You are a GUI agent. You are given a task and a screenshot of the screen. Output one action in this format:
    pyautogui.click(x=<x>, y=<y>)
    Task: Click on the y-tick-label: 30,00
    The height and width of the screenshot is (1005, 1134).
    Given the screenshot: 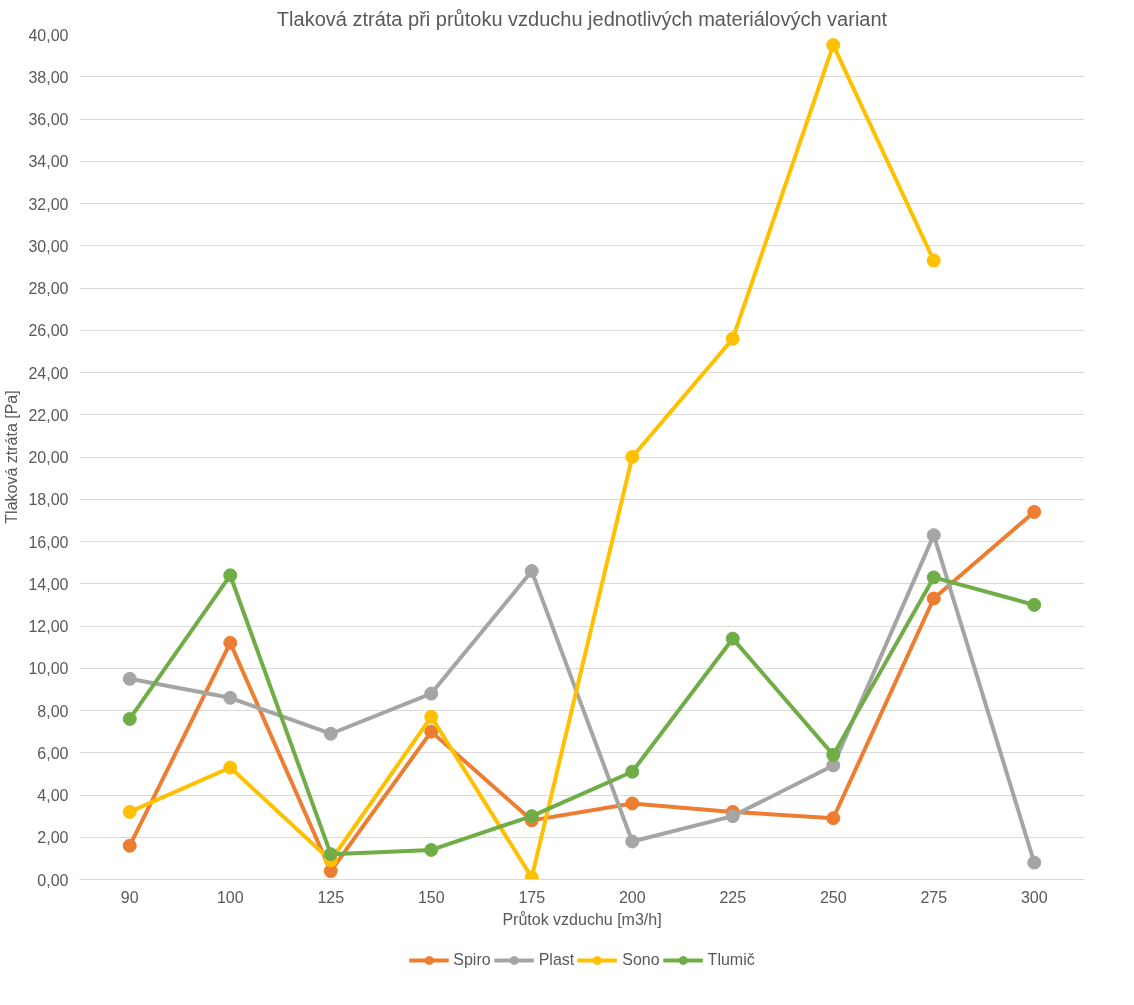 What is the action you would take?
    pyautogui.click(x=48, y=246)
    